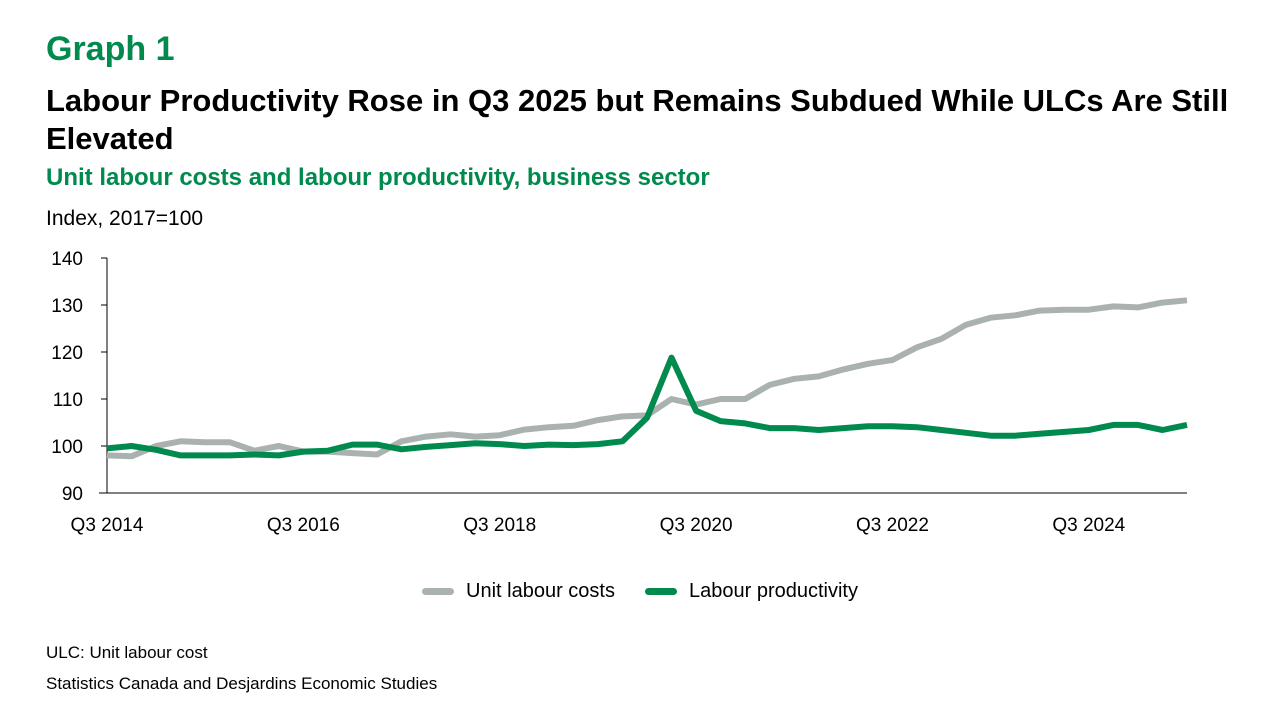 This screenshot has width=1280, height=720. Describe the element at coordinates (110, 49) in the screenshot. I see `graph-label: Graph 1` at that location.